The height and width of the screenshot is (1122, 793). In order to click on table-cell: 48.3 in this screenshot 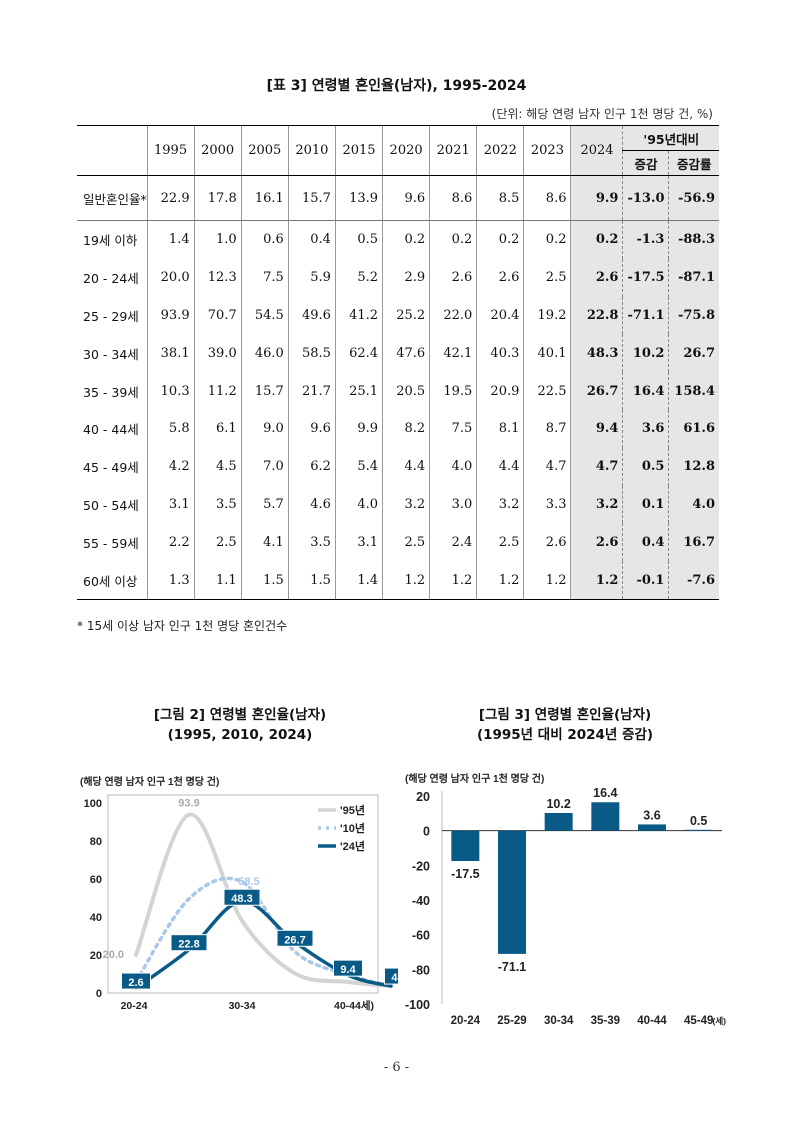, I will do `click(596, 353)`.